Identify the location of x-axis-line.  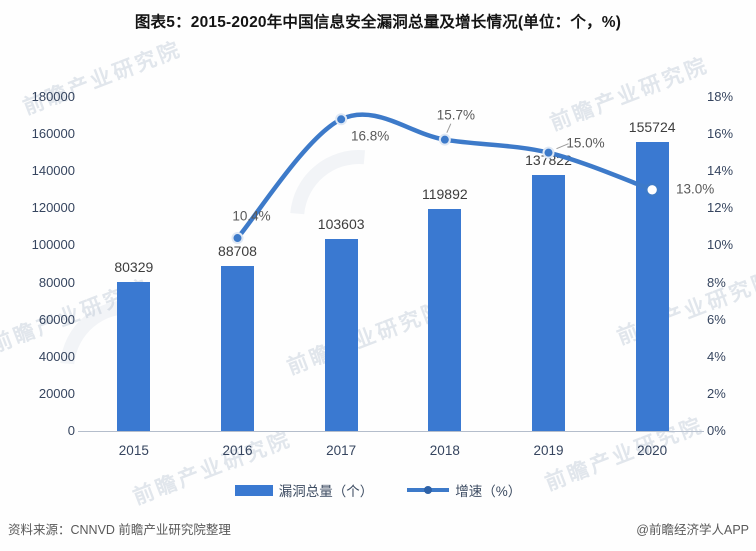
(391, 431).